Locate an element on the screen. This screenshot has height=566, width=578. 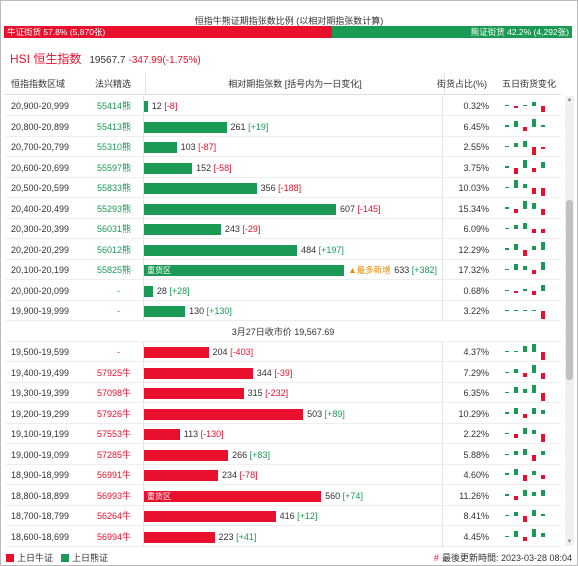
warrant-code-link: 55414熊 is located at coordinates (114, 106).